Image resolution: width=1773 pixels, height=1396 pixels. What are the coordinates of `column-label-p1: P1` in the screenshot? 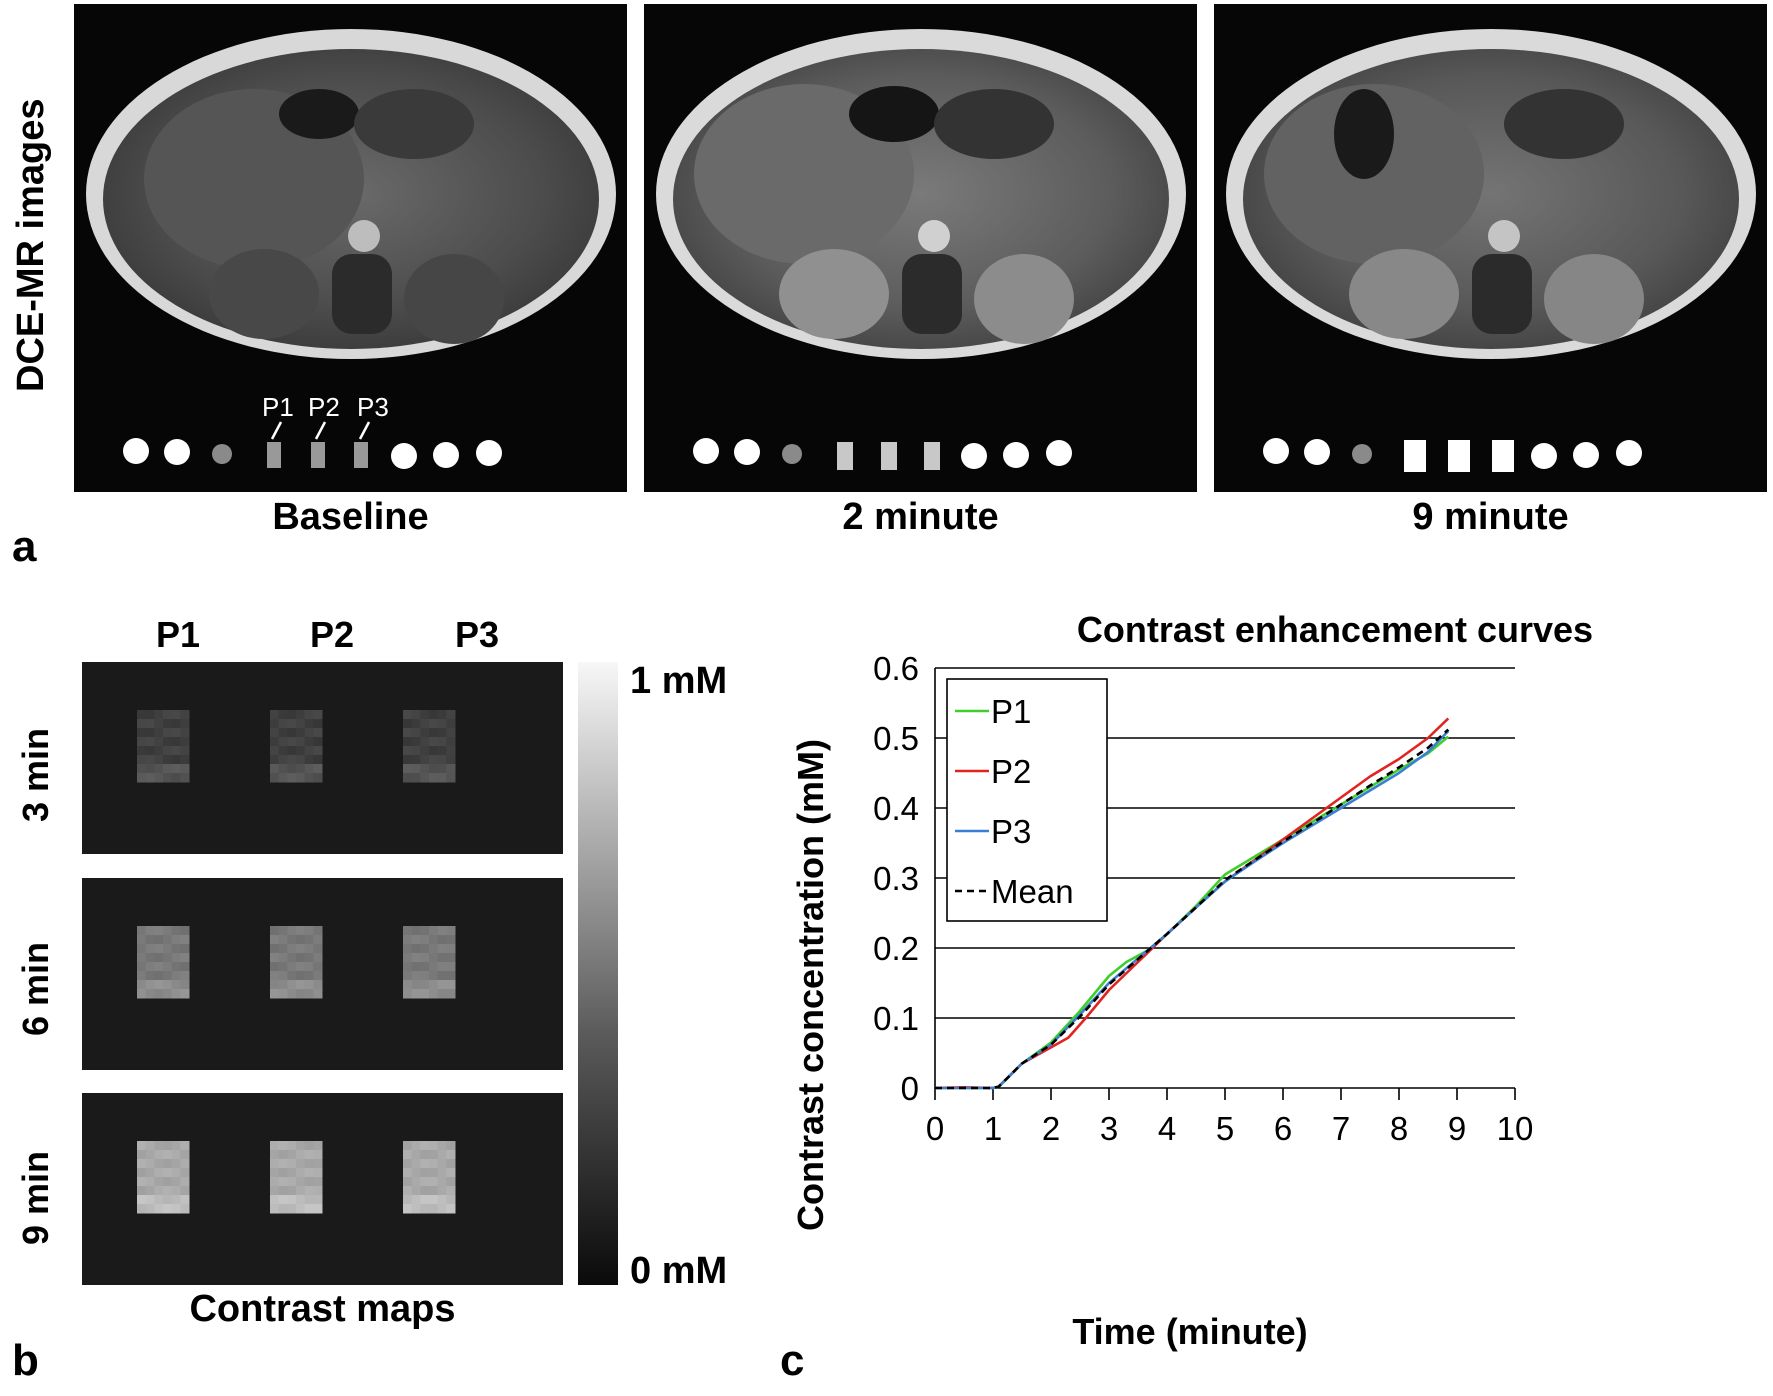 It's located at (178, 634).